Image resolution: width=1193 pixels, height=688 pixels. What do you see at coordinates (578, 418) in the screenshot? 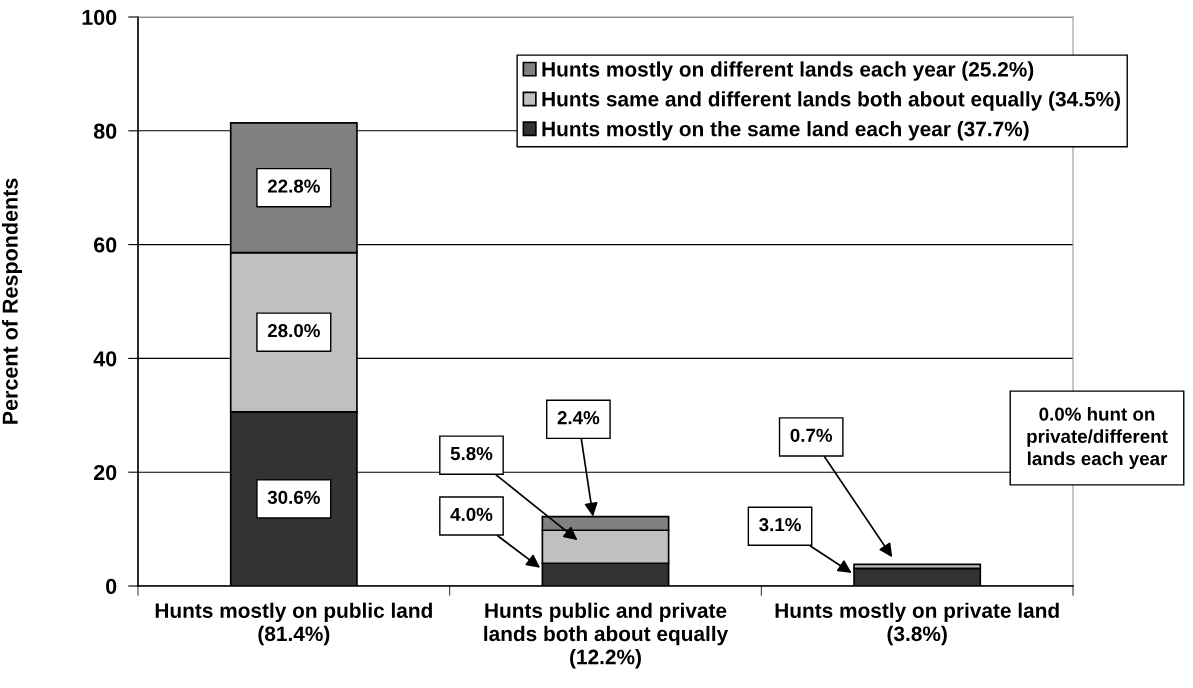
I see `data-label: 2.4%` at bounding box center [578, 418].